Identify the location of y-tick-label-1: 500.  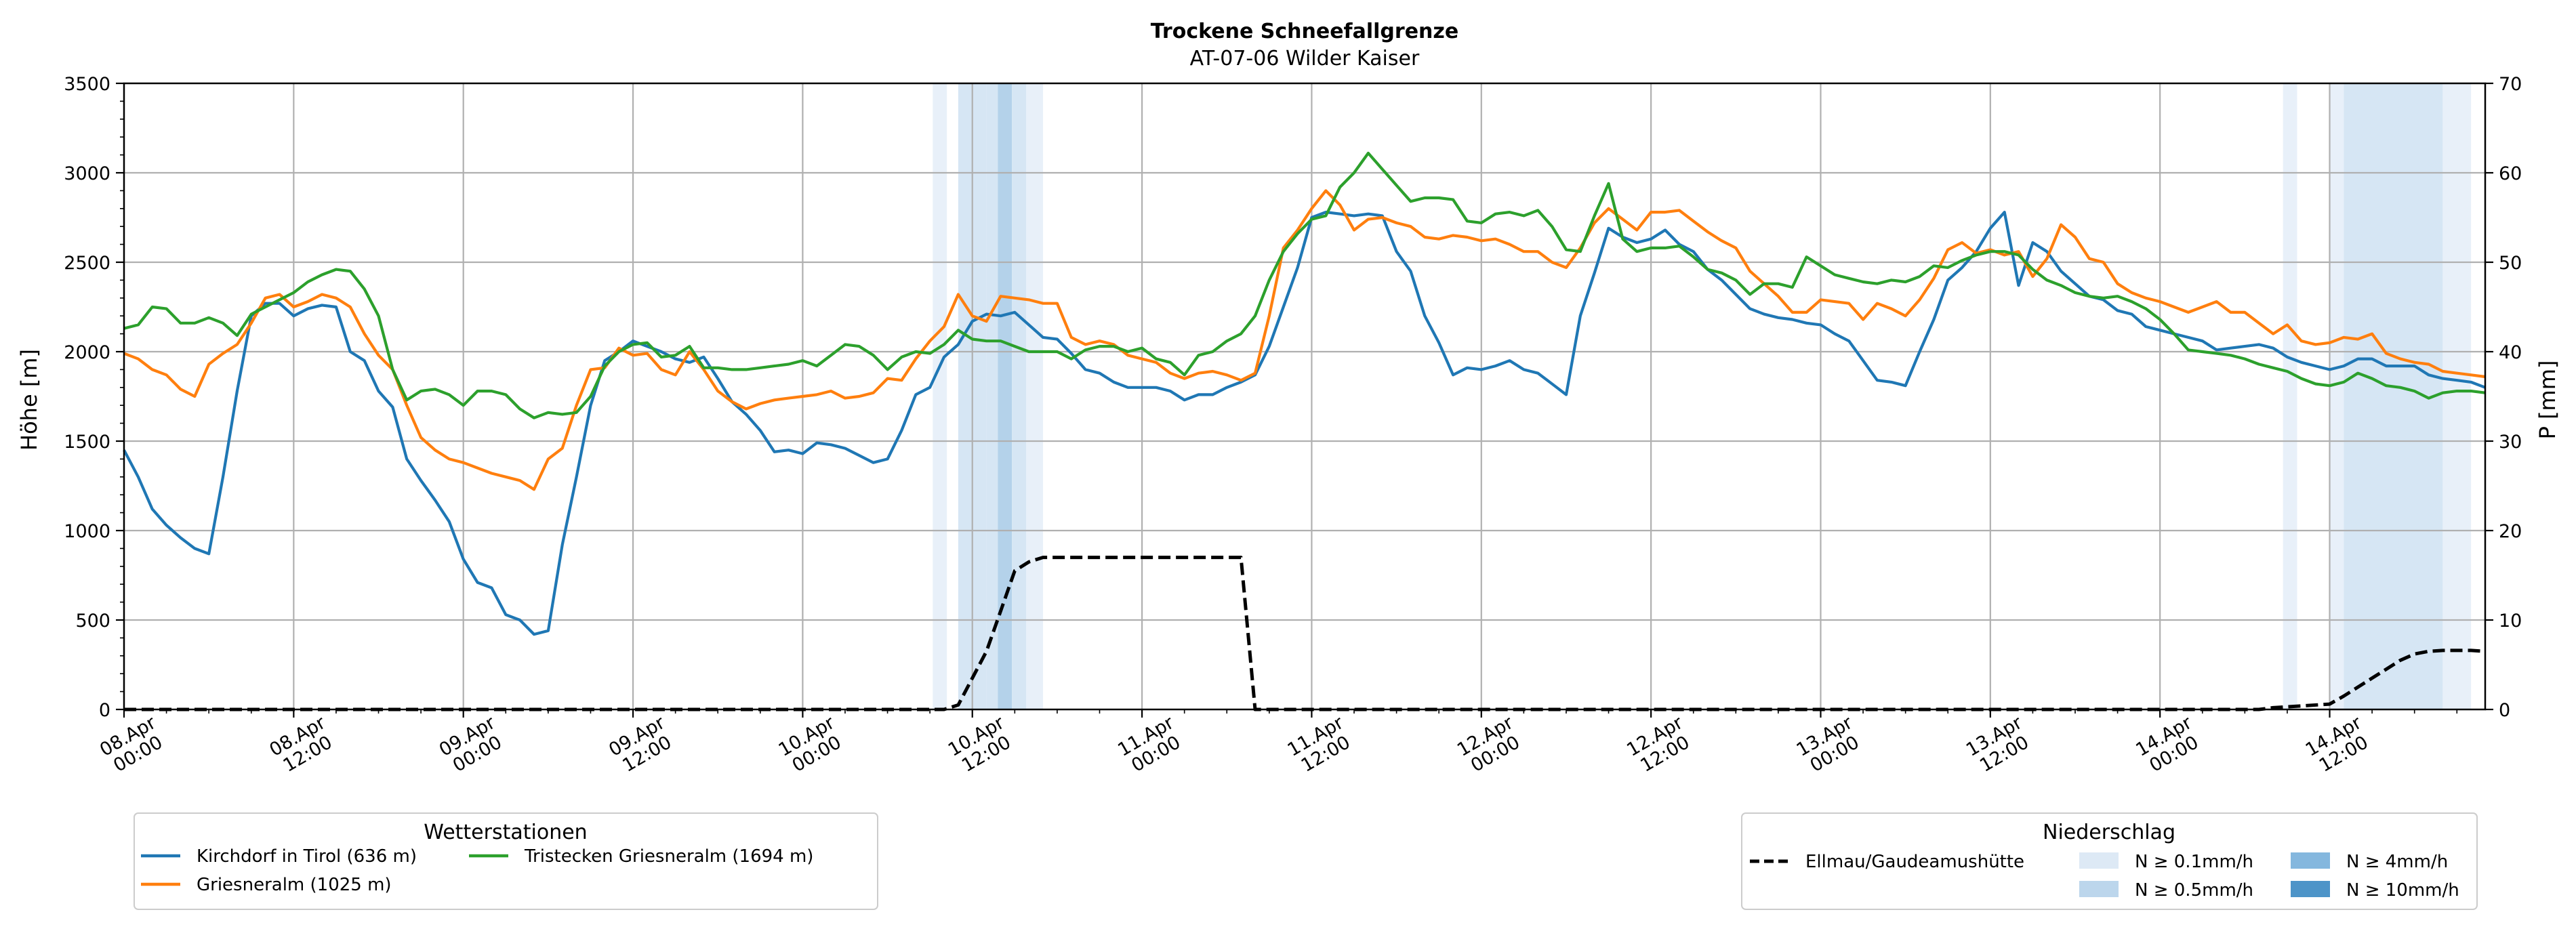
(93, 621).